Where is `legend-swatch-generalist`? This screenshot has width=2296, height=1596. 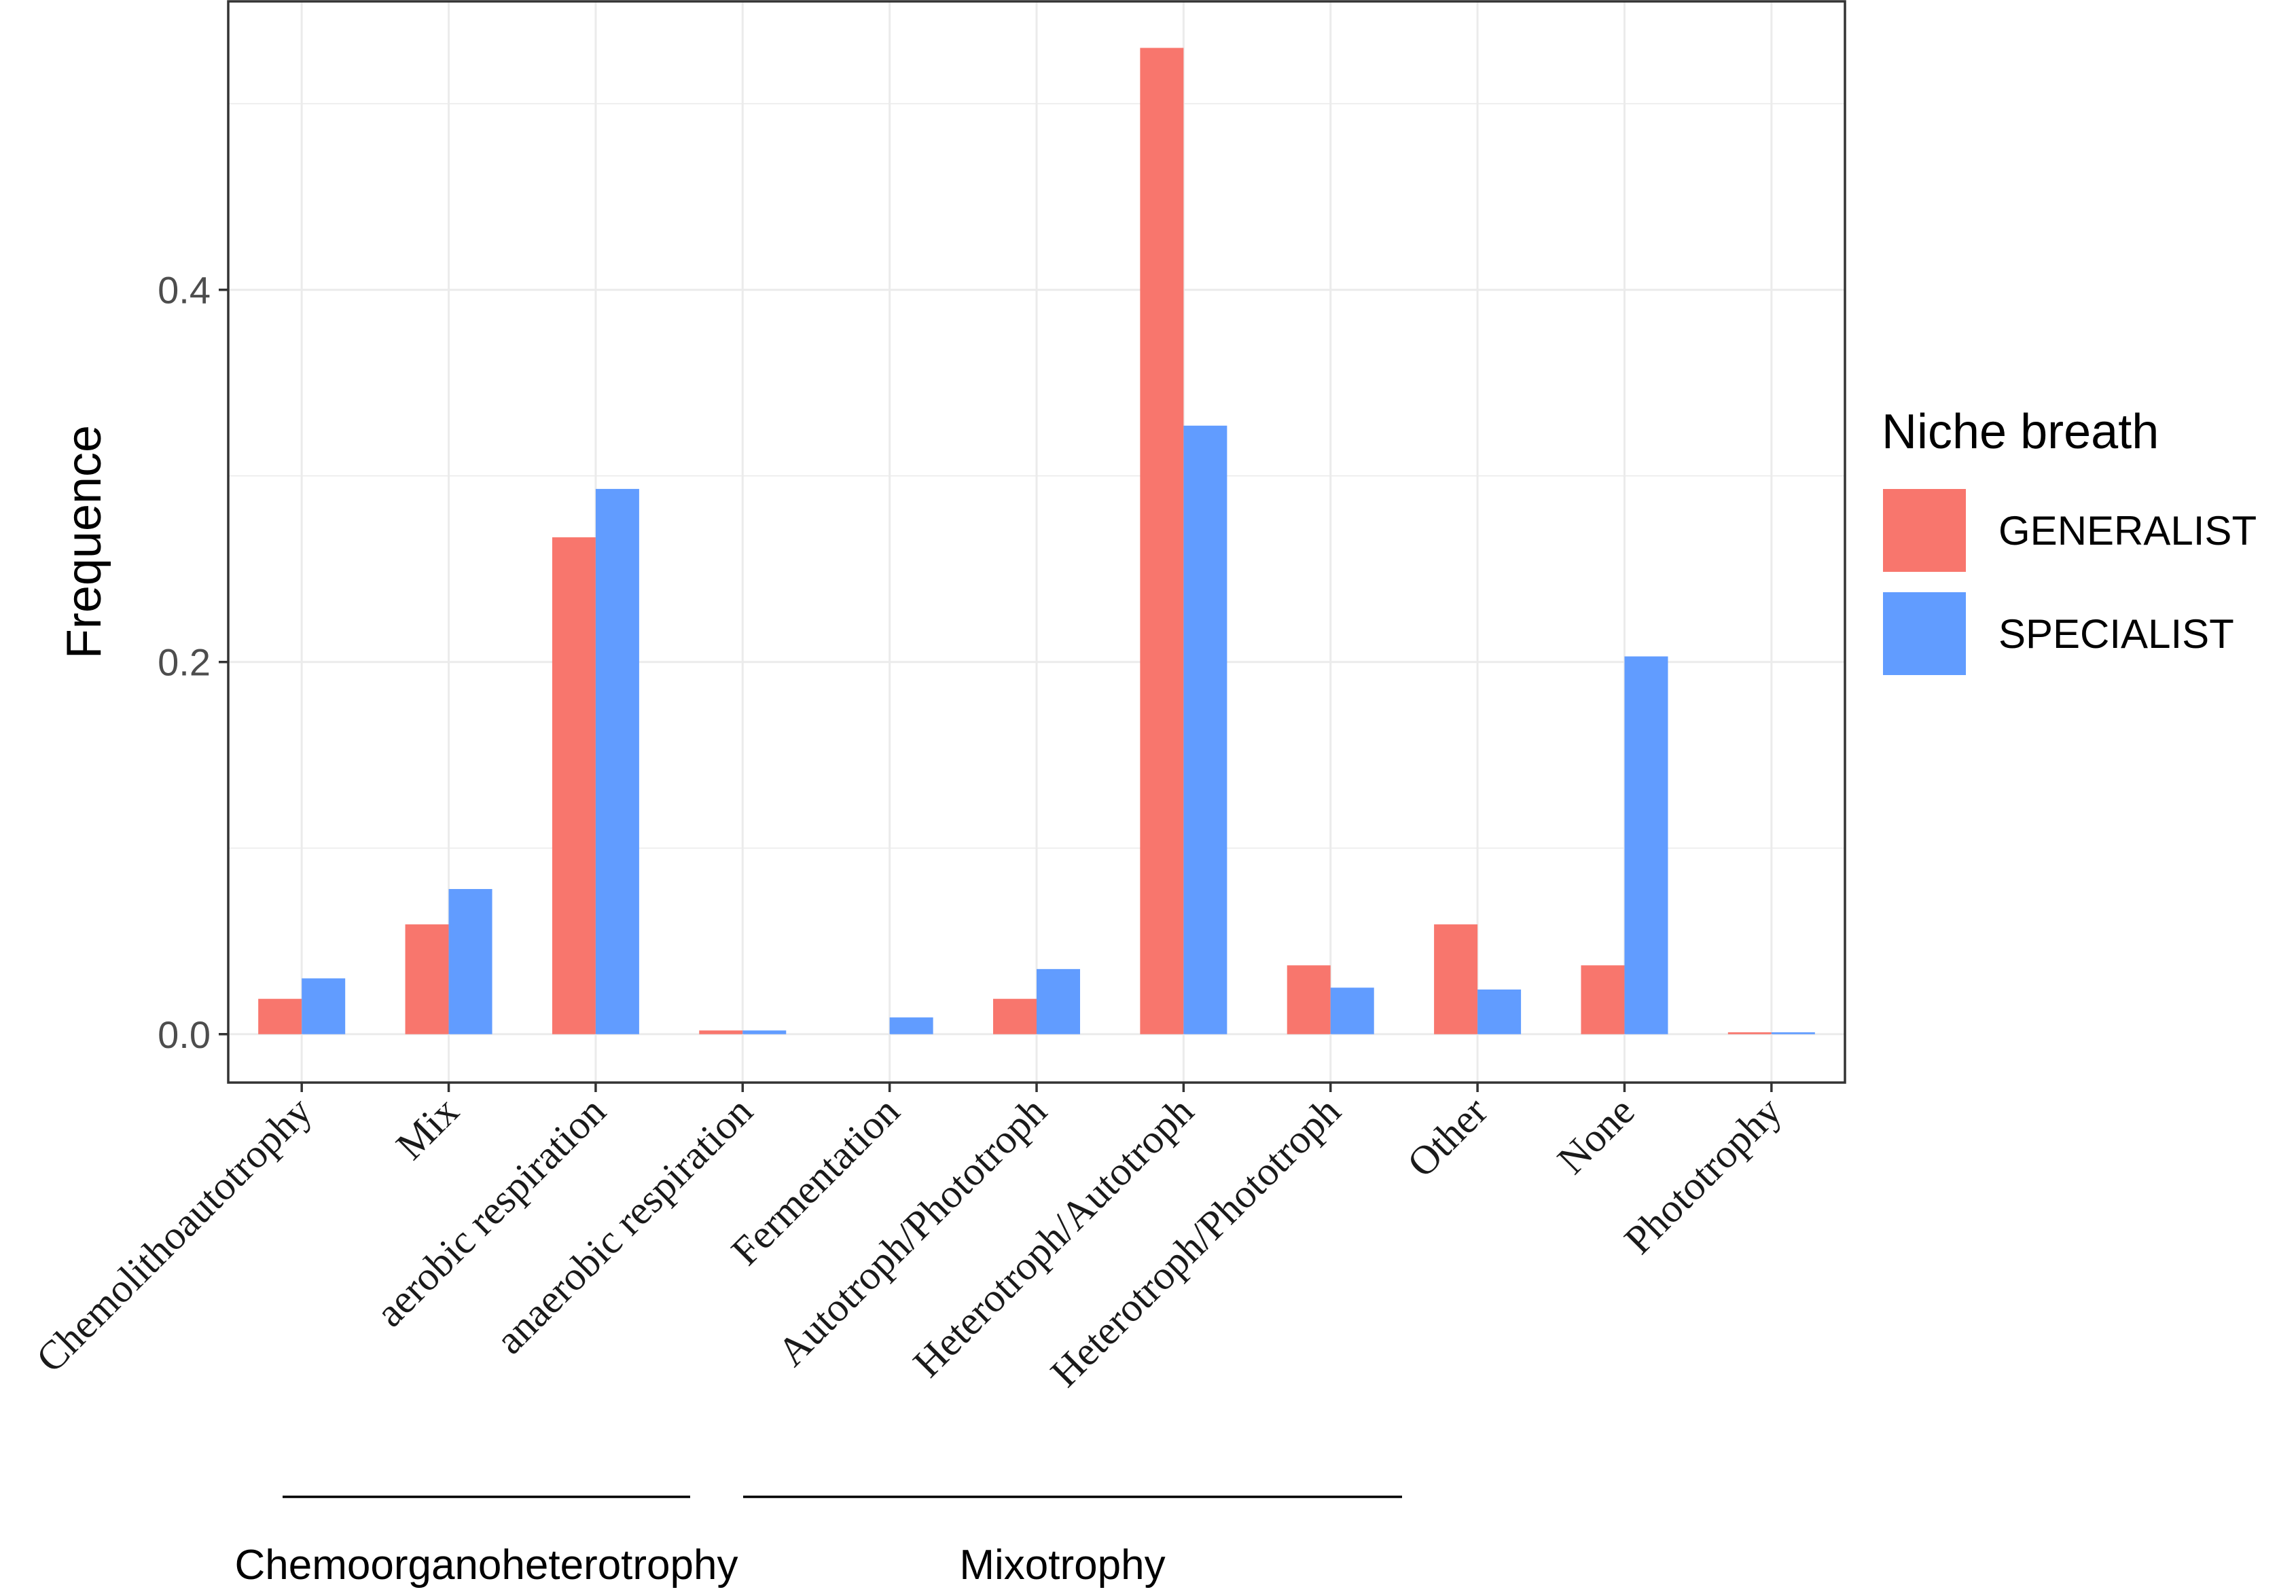
legend-swatch-generalist is located at coordinates (1924, 530).